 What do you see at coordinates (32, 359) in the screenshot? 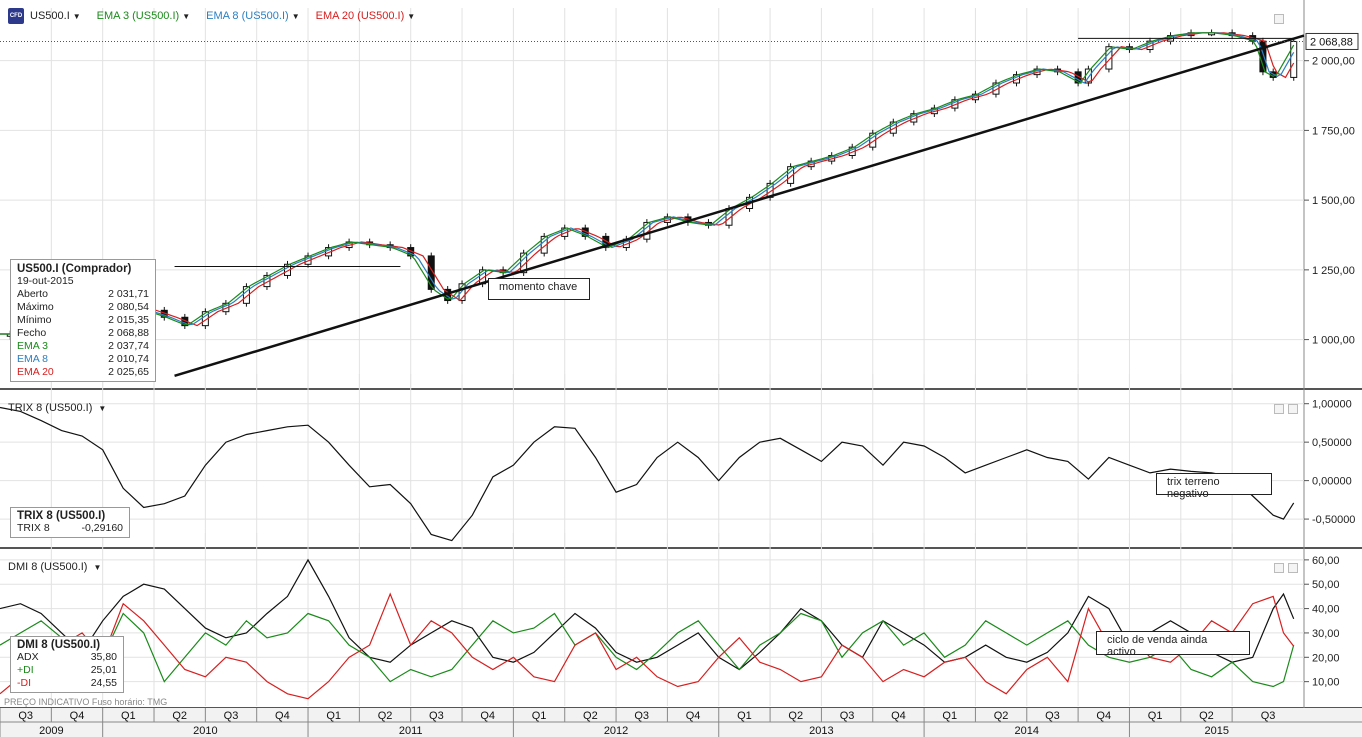
I see `price-info-row-label: EMA 8` at bounding box center [32, 359].